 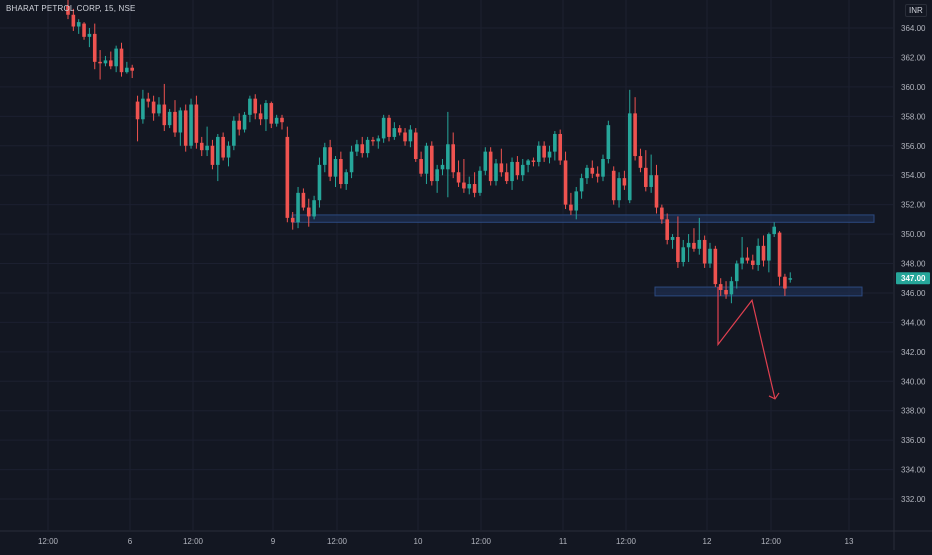 I want to click on symbol-title: BHARAT PETROL CORP, 15, NSE, so click(x=71, y=8).